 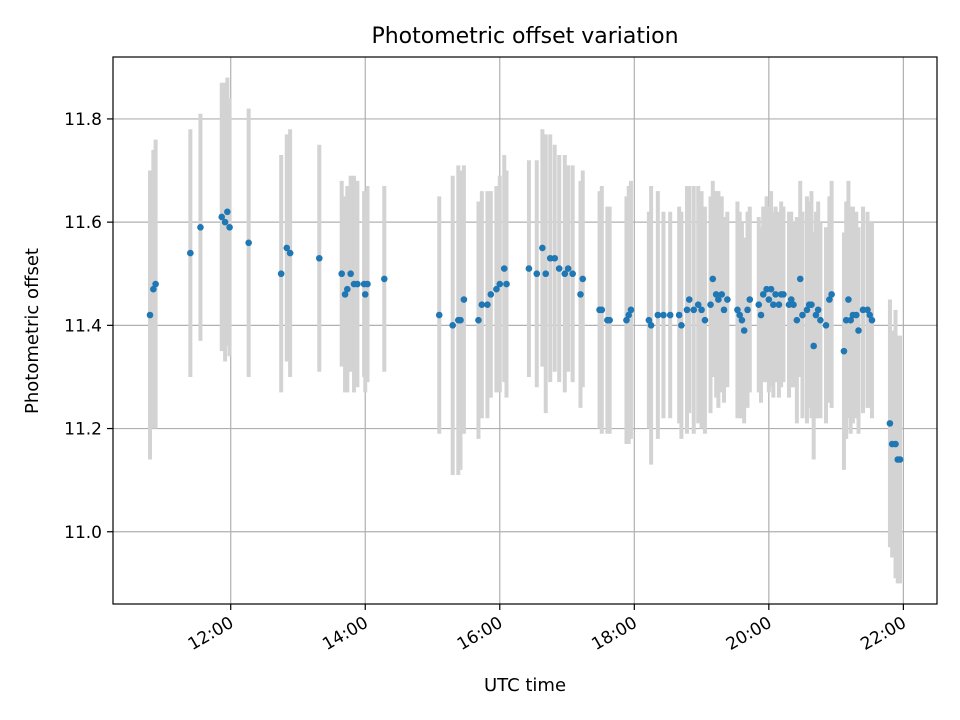 I want to click on y-tick-label: 11.2, so click(x=83, y=430).